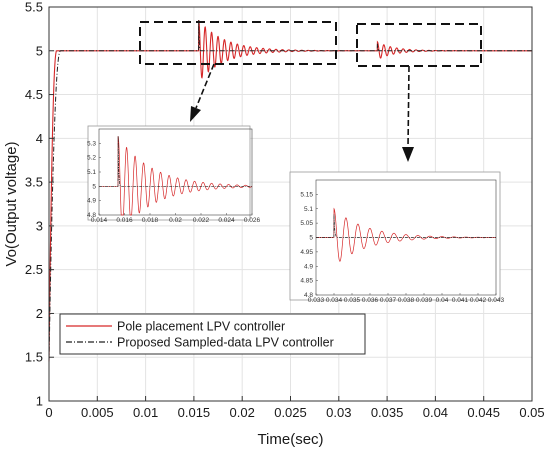 Image resolution: width=550 pixels, height=451 pixels. What do you see at coordinates (34, 7) in the screenshot?
I see `y-tick-label: 5.5` at bounding box center [34, 7].